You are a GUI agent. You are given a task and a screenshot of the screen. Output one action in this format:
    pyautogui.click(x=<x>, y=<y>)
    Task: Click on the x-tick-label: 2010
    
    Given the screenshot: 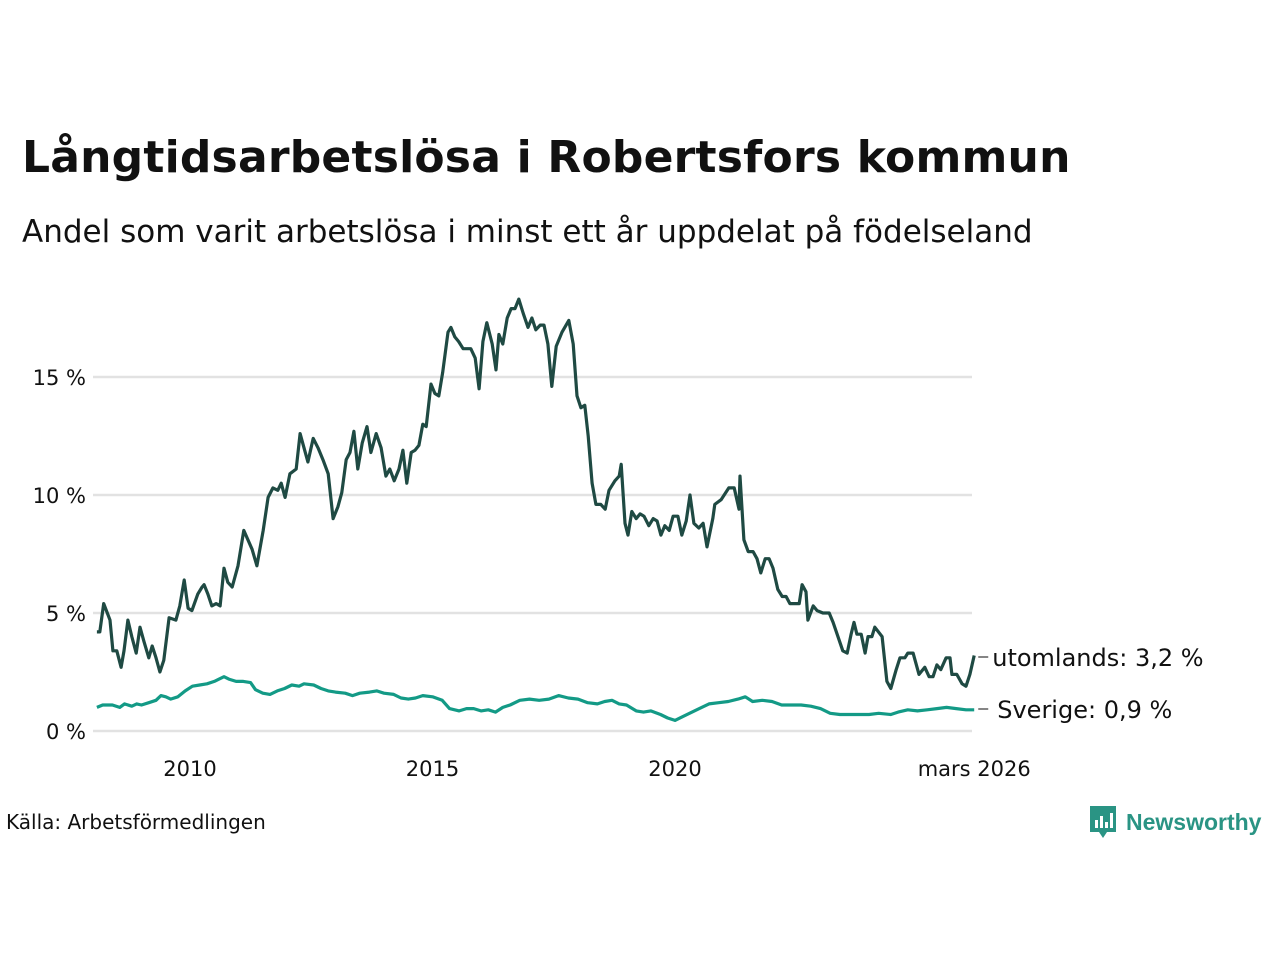 What is the action you would take?
    pyautogui.click(x=189, y=769)
    